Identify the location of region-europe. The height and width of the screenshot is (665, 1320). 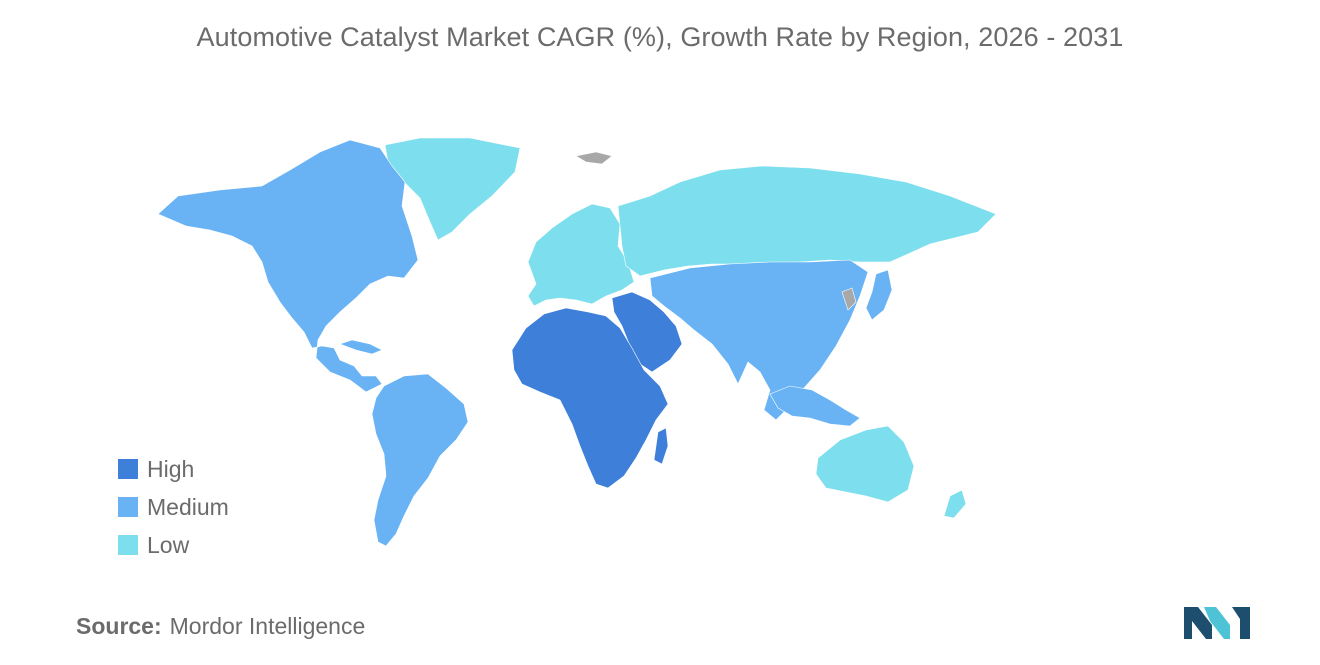
(581, 255).